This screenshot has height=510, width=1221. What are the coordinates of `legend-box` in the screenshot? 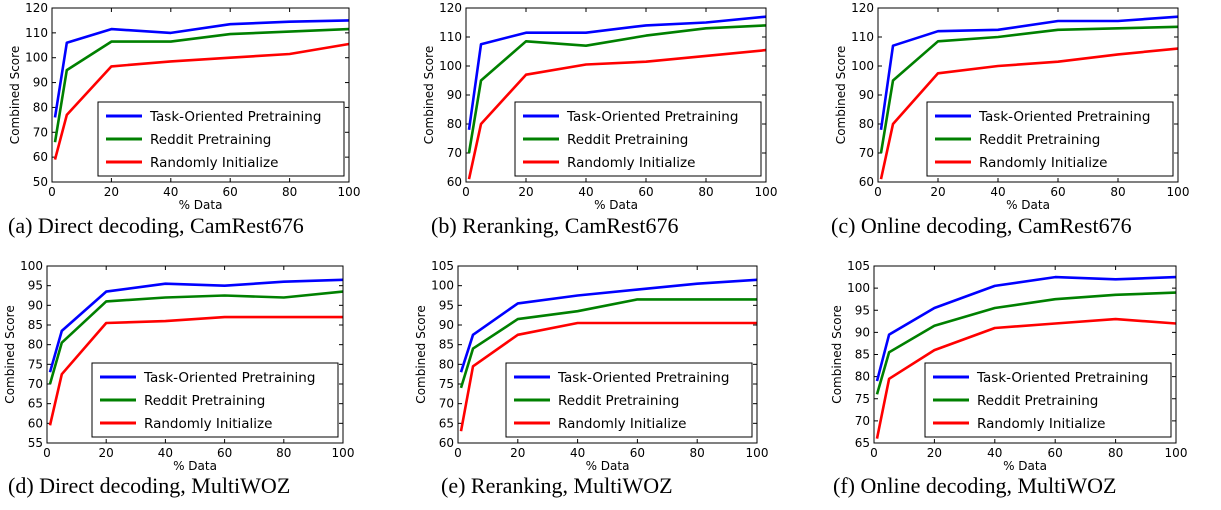 It's located at (629, 400).